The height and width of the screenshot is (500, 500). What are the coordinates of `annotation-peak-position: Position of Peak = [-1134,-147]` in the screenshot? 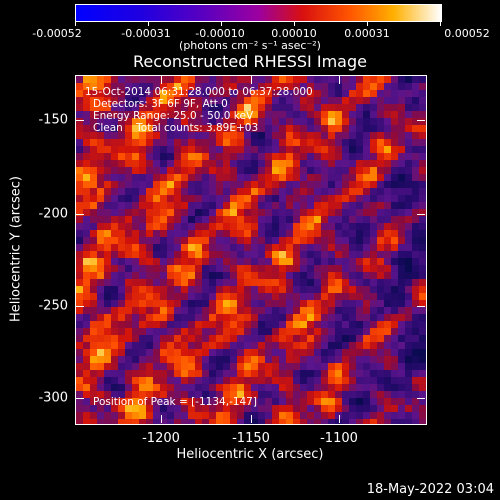 It's located at (175, 402).